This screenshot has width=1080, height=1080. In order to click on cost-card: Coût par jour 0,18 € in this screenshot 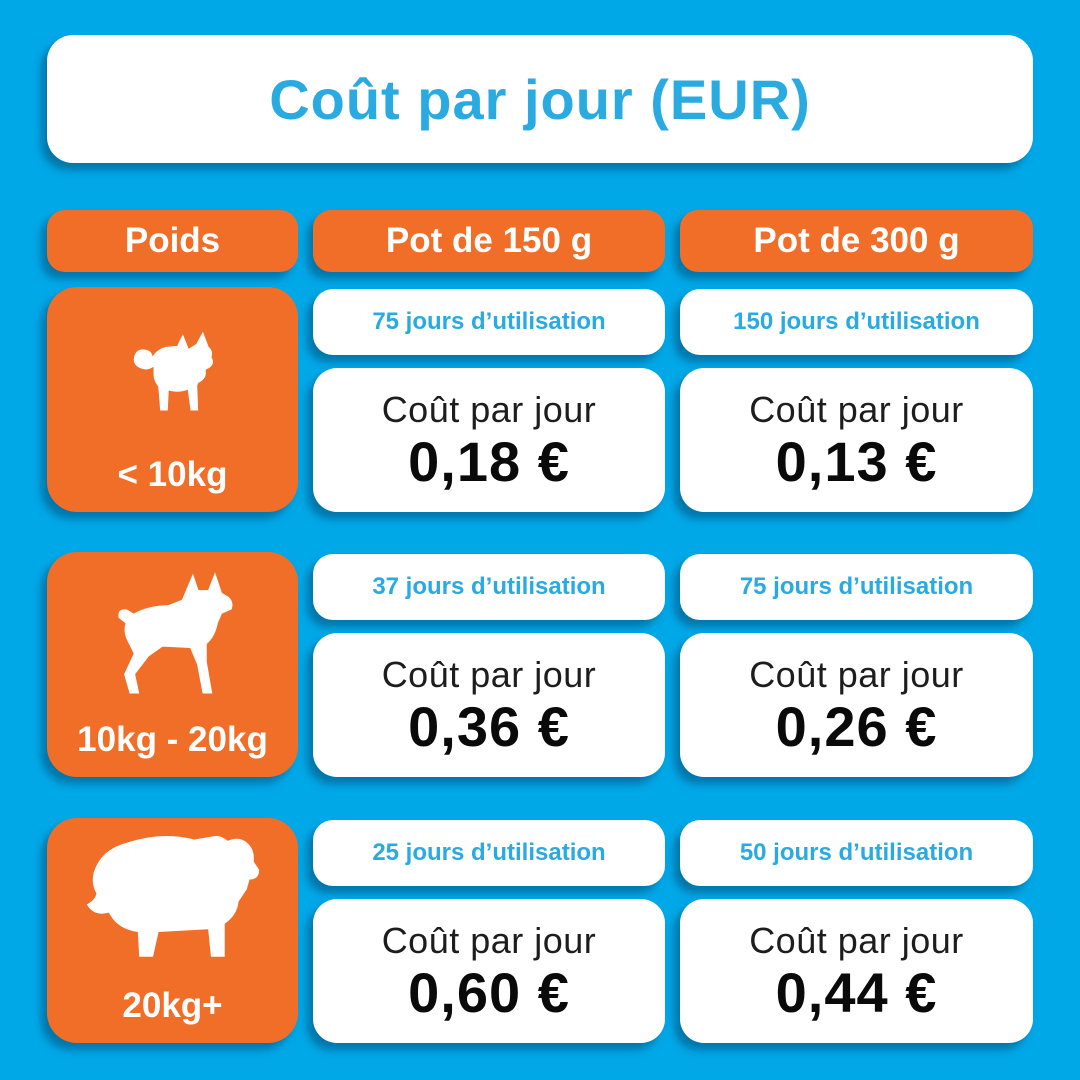, I will do `click(489, 440)`.